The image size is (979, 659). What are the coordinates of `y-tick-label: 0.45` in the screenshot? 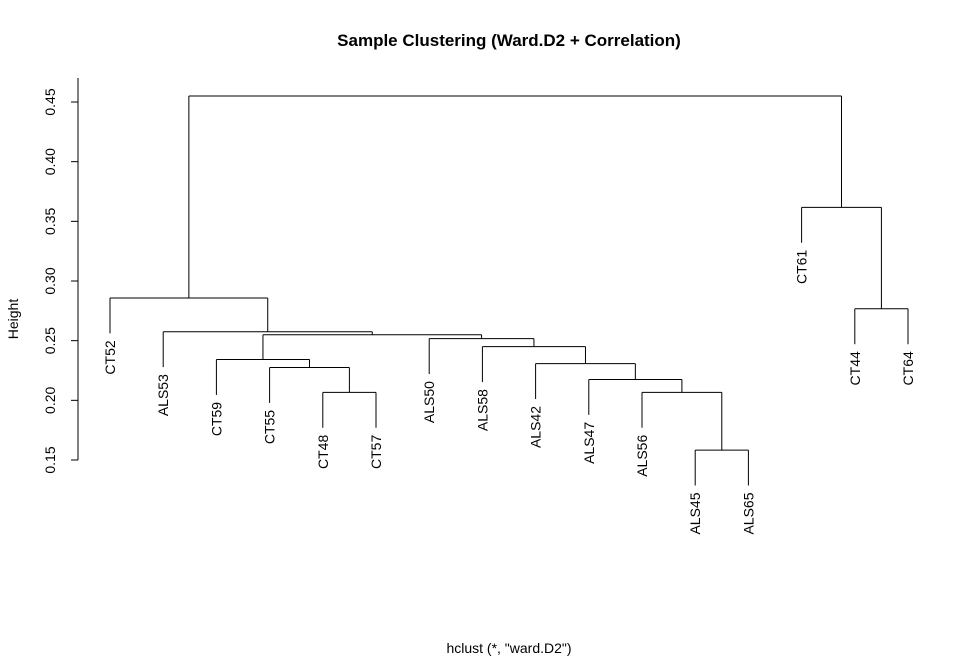 It's located at (50, 101).